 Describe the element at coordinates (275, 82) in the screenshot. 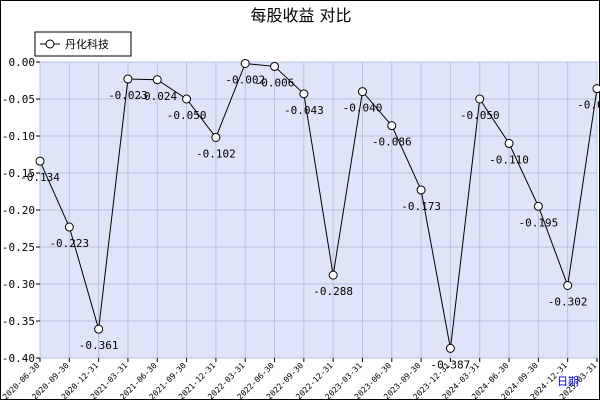

I see `data-label: -0.006` at that location.